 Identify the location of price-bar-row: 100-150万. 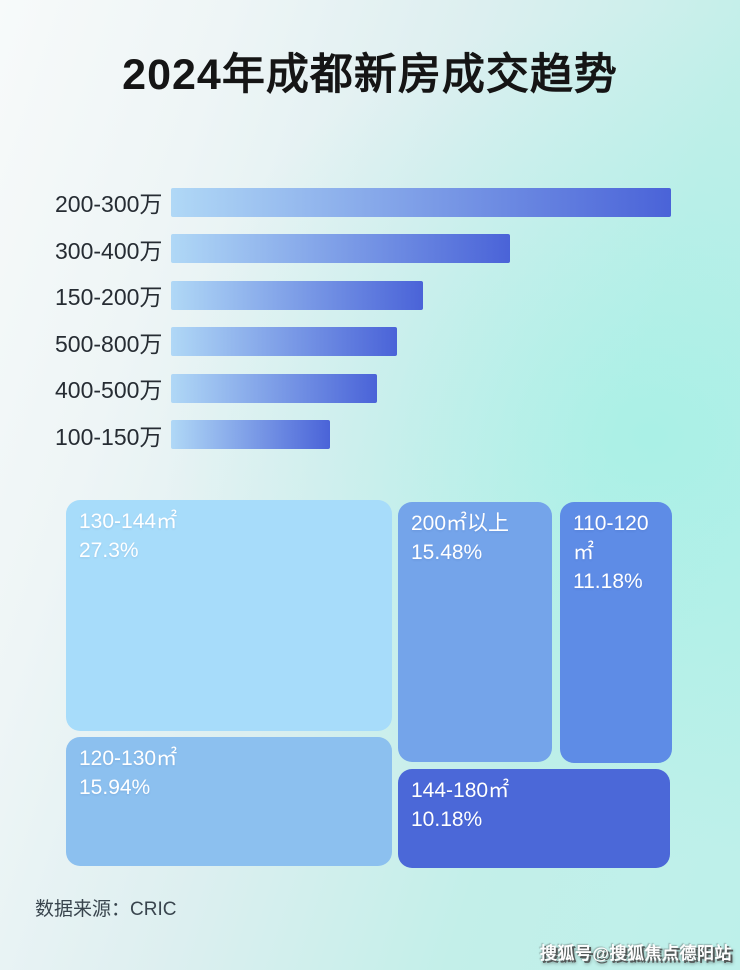
(363, 435).